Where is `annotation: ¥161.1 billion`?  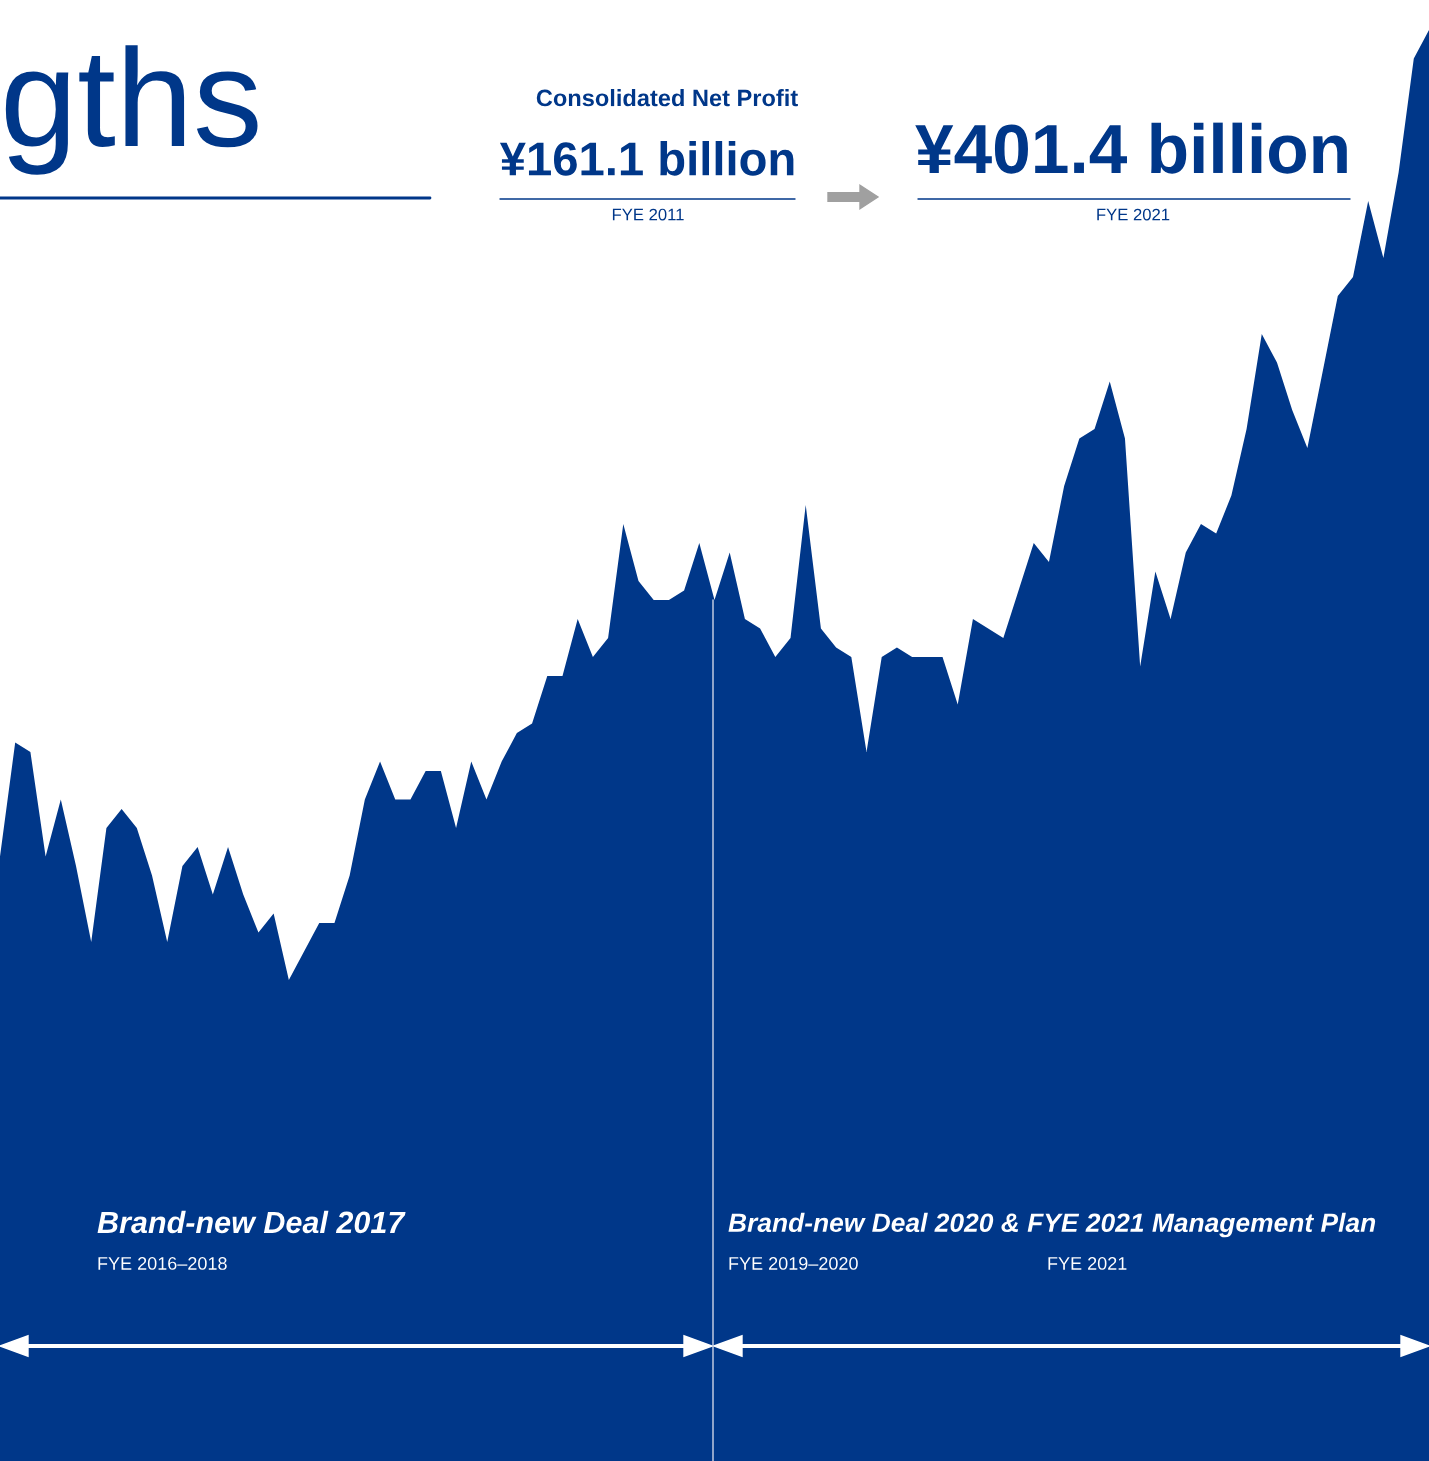 annotation: ¥161.1 billion is located at coordinates (646, 158).